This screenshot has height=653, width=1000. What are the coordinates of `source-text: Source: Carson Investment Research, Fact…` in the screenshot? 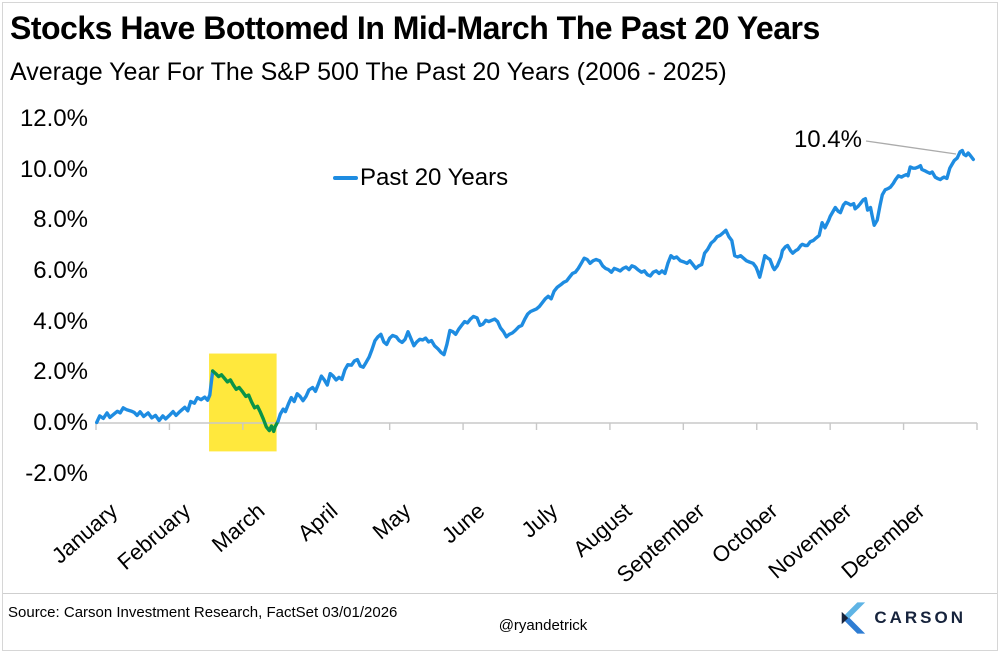 It's located at (203, 612).